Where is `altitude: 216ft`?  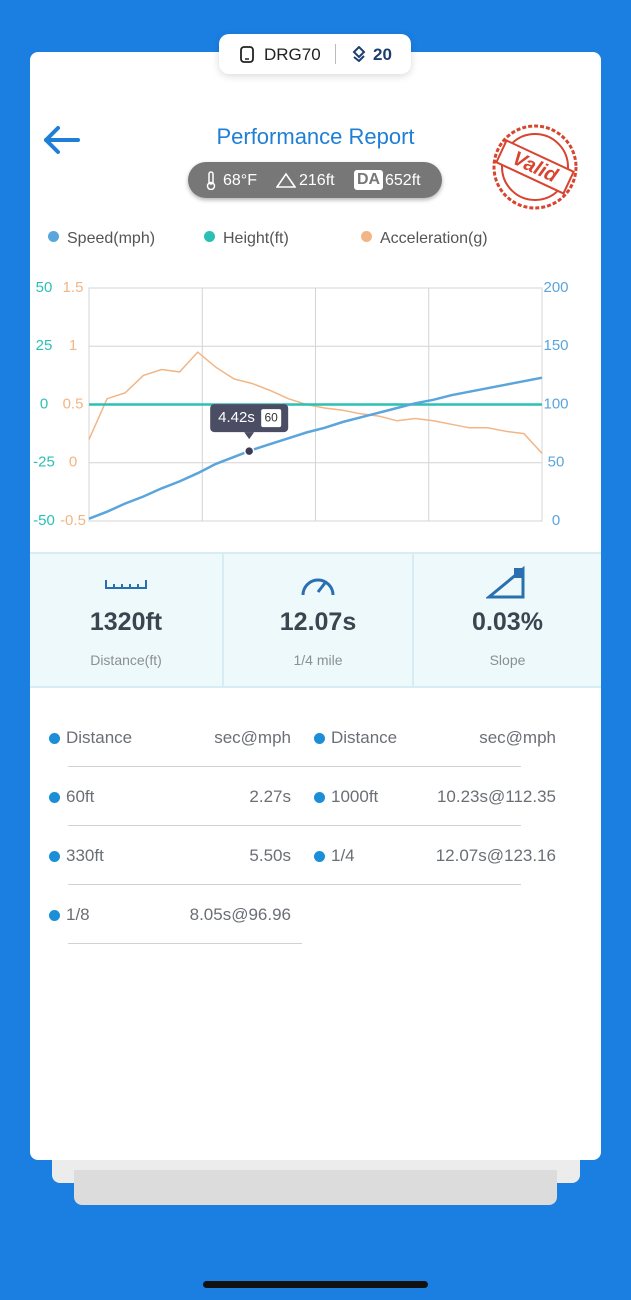
altitude: 216ft is located at coordinates (317, 180).